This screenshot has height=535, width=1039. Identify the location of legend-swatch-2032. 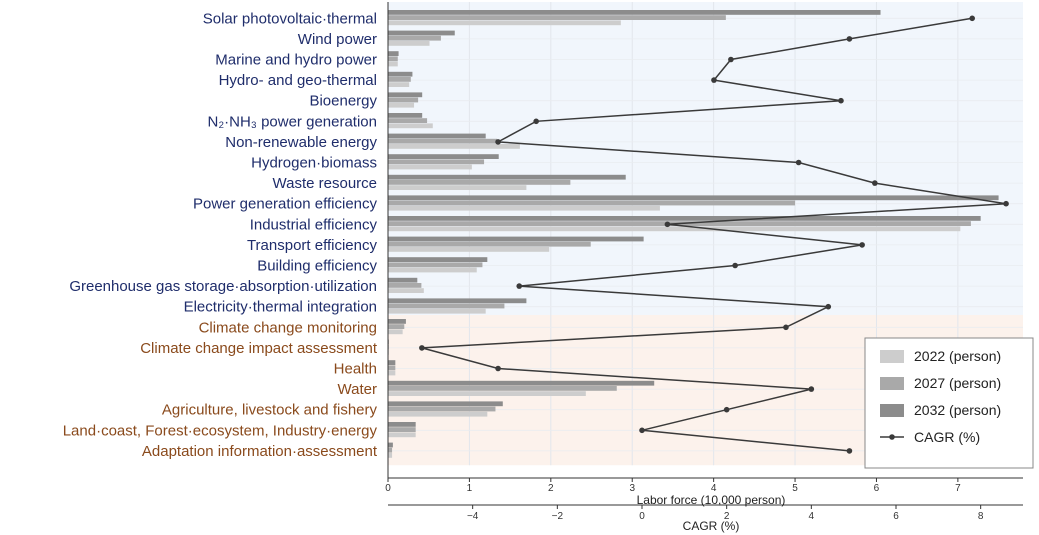
(892, 410).